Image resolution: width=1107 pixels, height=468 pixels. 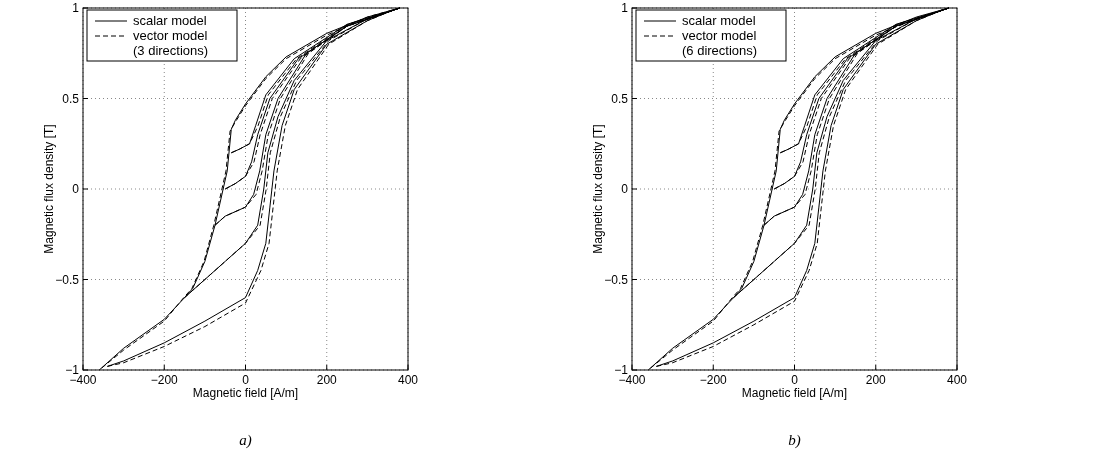 I want to click on text: a), so click(x=245, y=440).